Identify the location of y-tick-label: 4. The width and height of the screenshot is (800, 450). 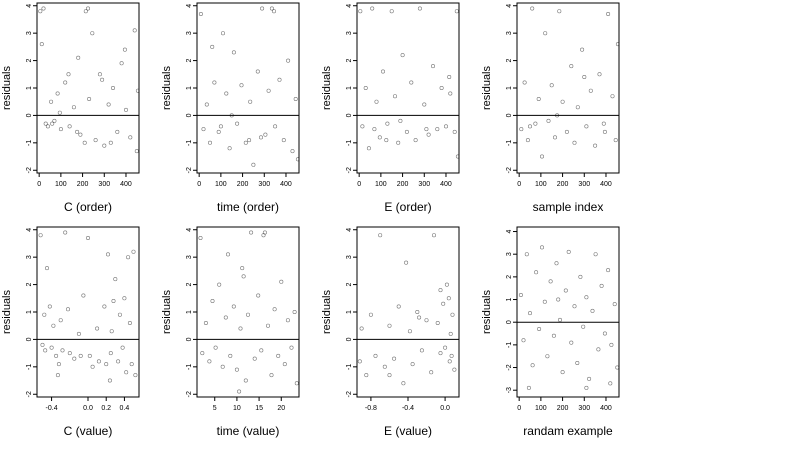
(29, 6).